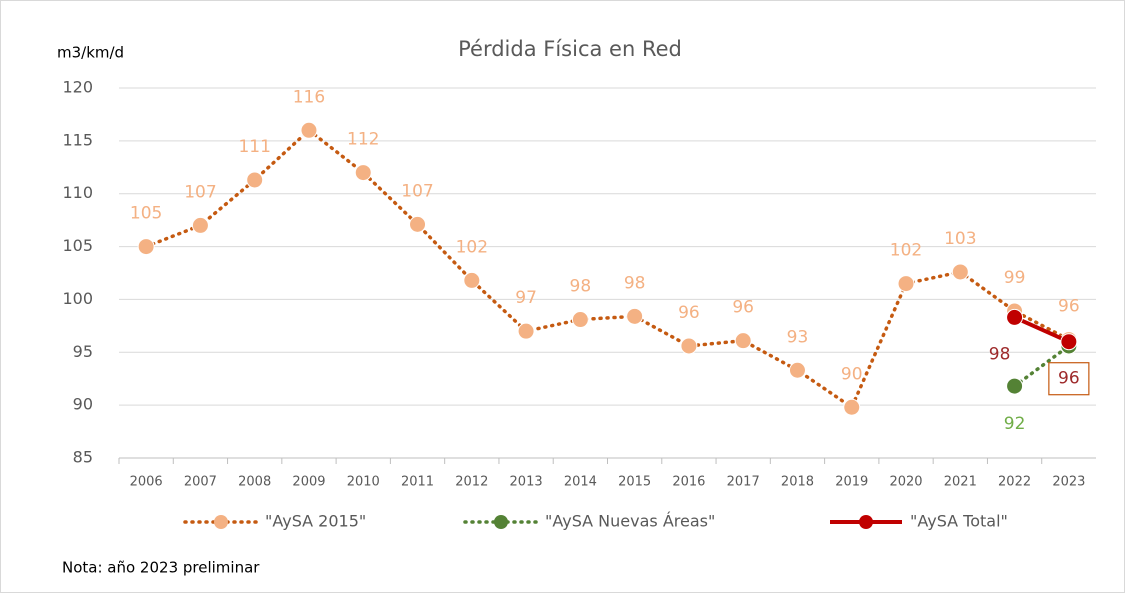 This screenshot has height=595, width=1130. I want to click on x-tick-label: 2009, so click(308, 482).